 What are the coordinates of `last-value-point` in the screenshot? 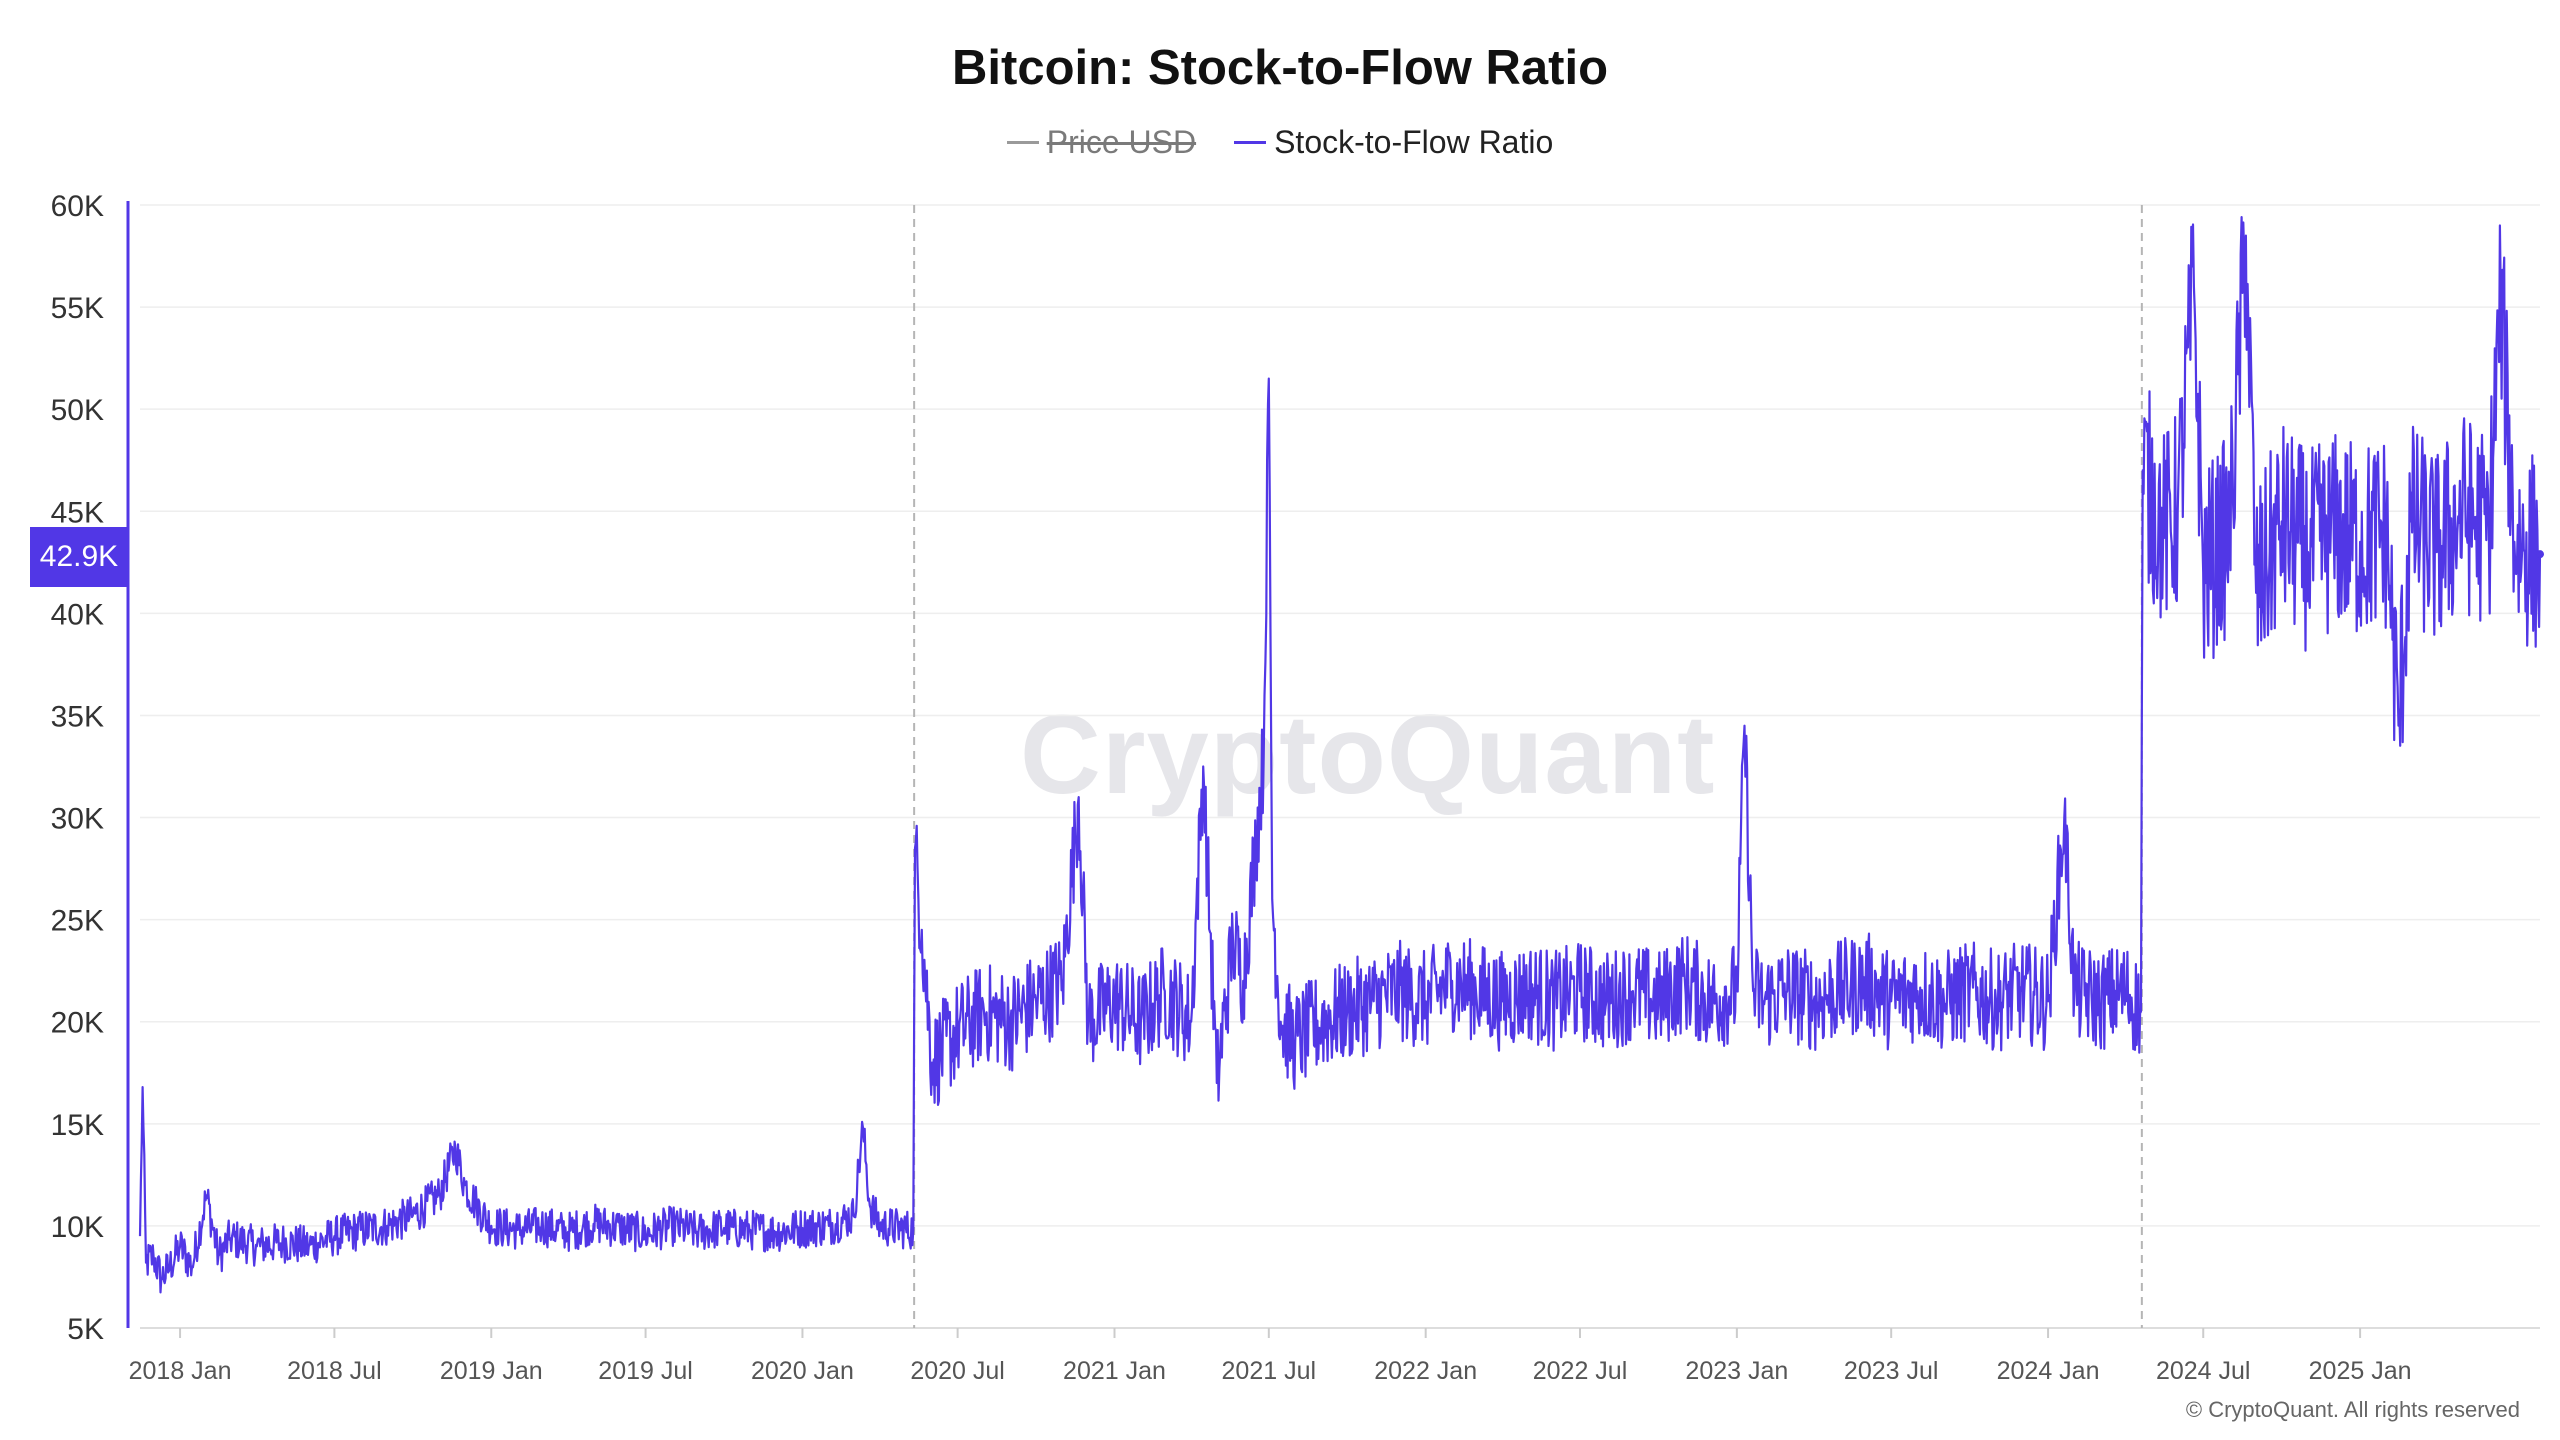 It's located at (2540, 554).